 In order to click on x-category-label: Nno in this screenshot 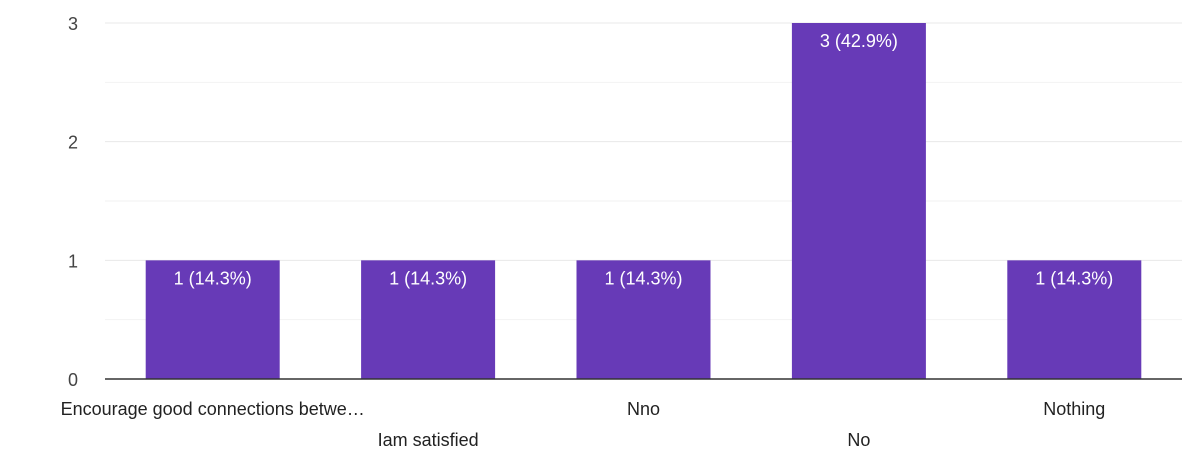, I will do `click(643, 409)`.